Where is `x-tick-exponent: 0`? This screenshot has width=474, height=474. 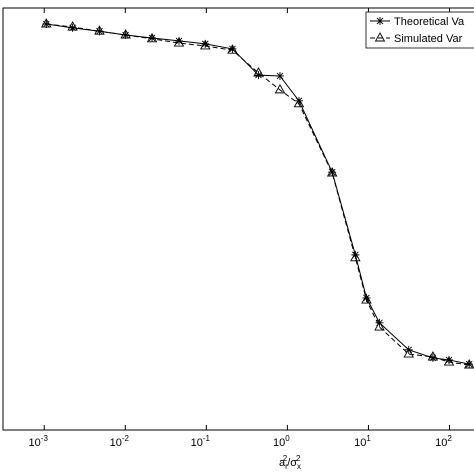 x-tick-exponent: 0 is located at coordinates (287, 438).